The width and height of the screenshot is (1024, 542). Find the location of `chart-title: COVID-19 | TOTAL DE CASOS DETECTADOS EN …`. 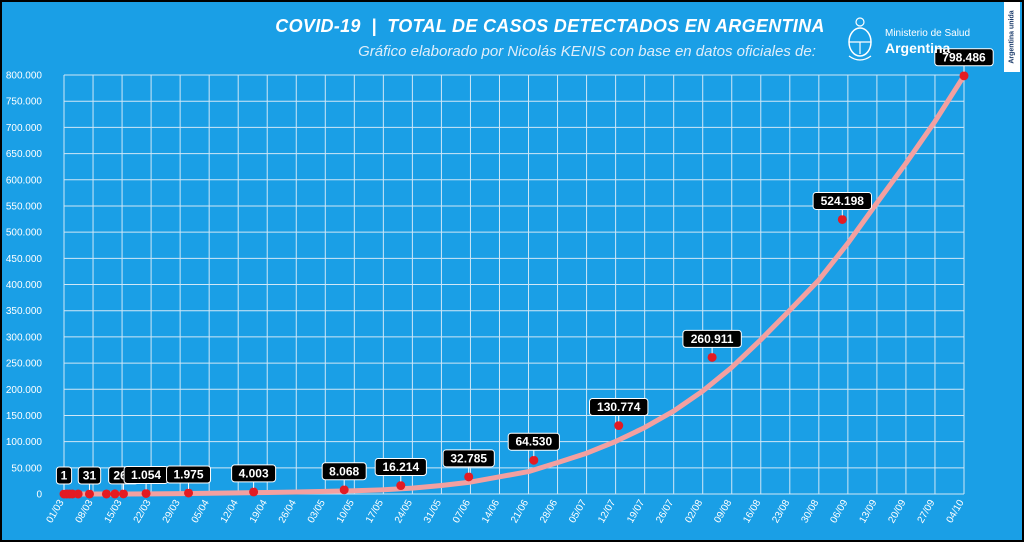

chart-title: COVID-19 | TOTAL DE CASOS DETECTADOS EN … is located at coordinates (550, 26).